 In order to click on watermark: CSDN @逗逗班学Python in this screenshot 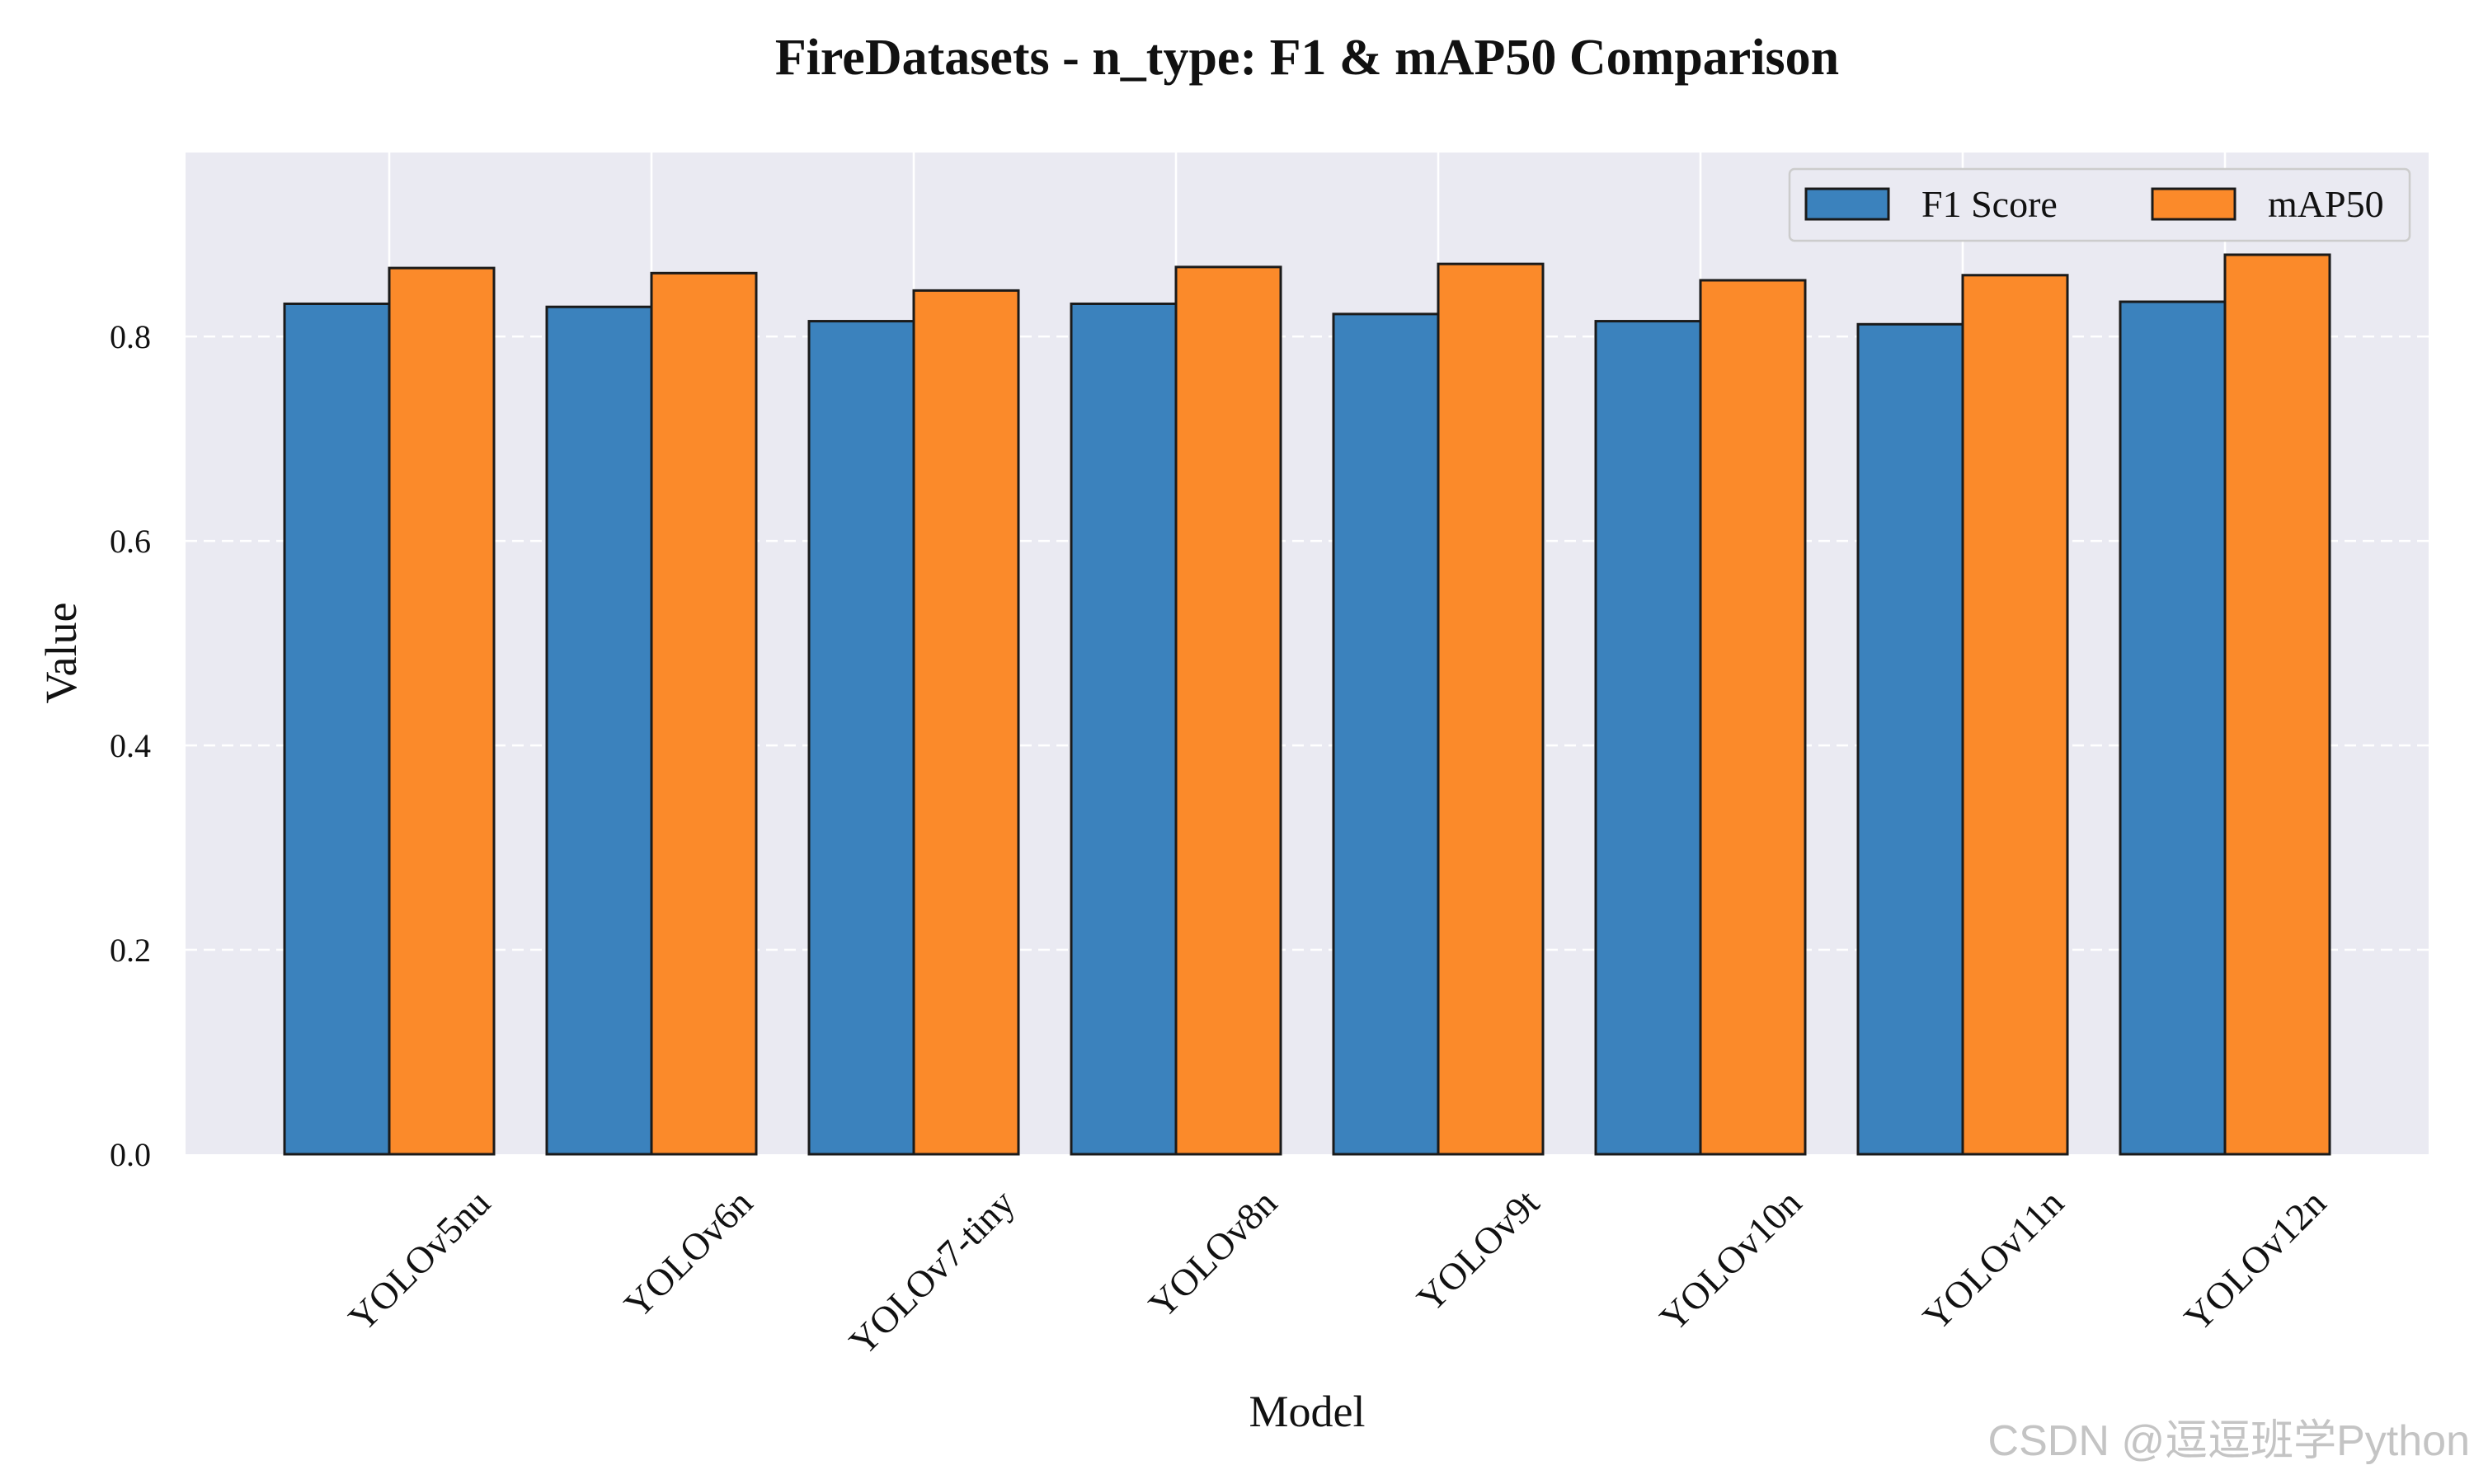, I will do `click(2229, 1441)`.